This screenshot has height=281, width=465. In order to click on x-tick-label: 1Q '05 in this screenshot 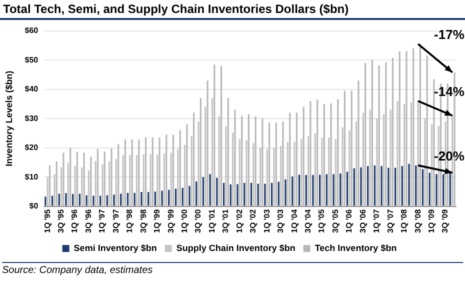, I will do `click(321, 221)`.